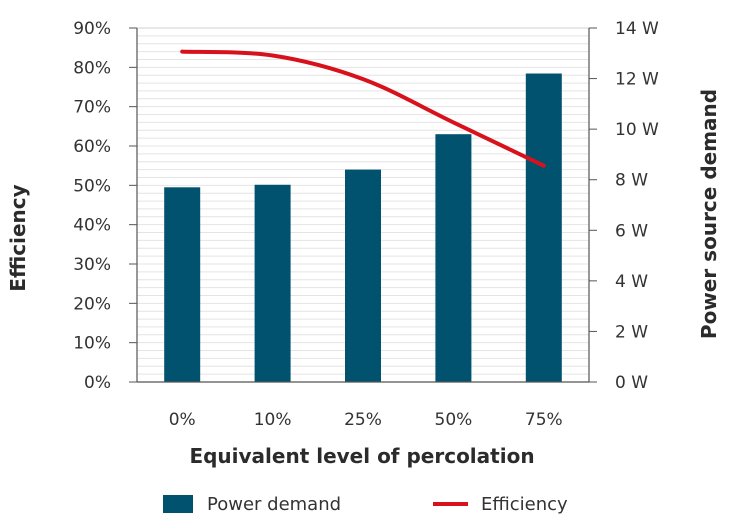 This screenshot has height=525, width=734. I want to click on y-left-tick-label: 70%, so click(92, 108).